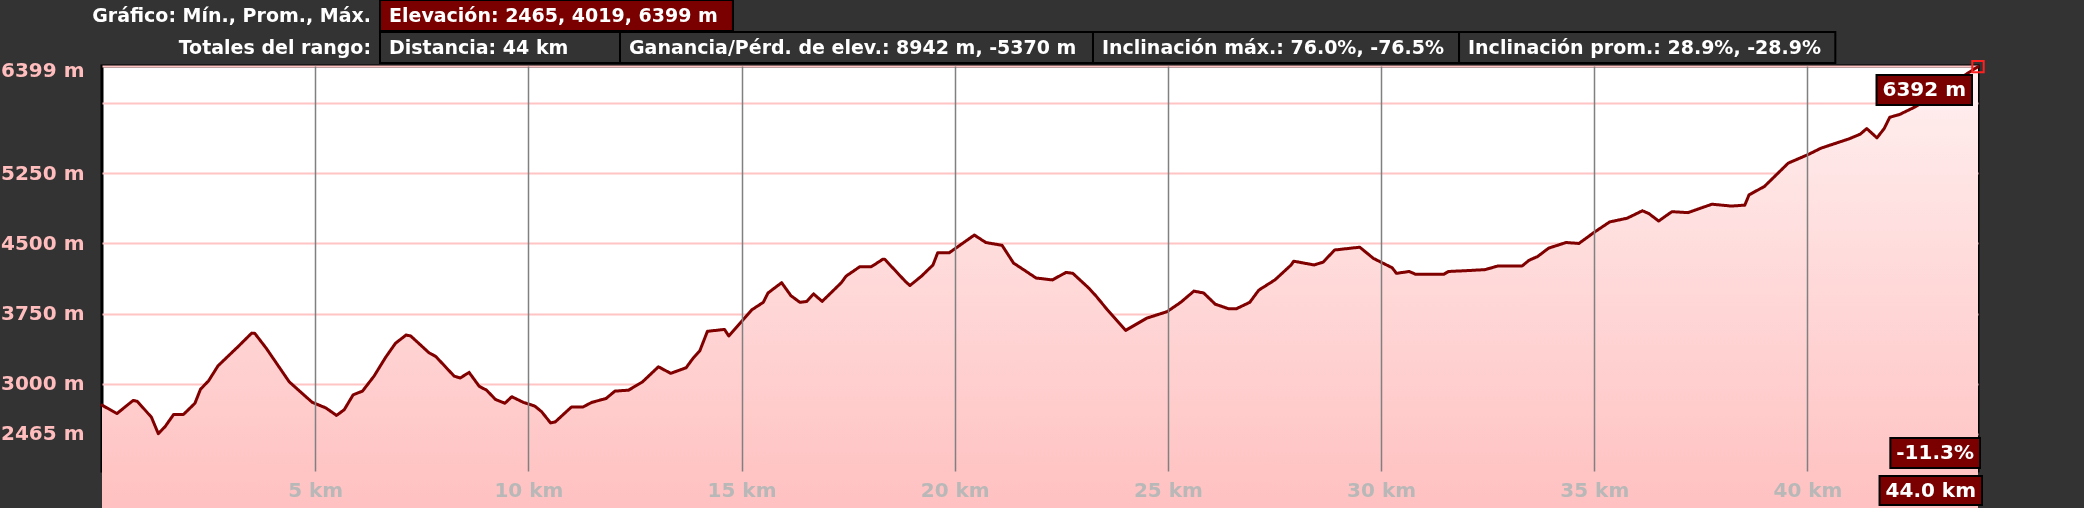 This screenshot has height=508, width=2084. Describe the element at coordinates (1595, 489) in the screenshot. I see `x-tick-label: 35 km` at that location.